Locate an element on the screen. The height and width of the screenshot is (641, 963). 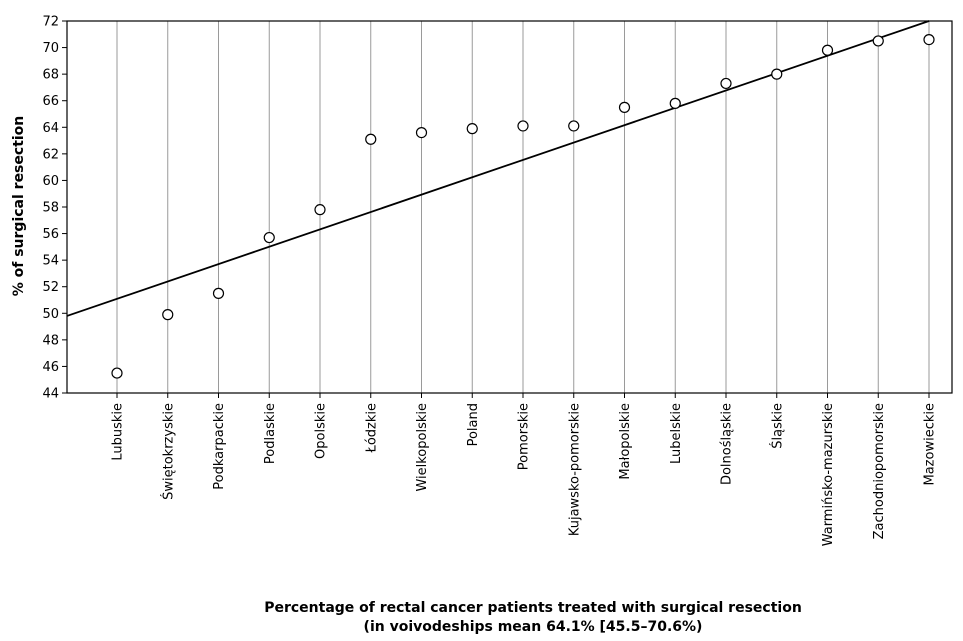
x-category-label: Poland is located at coordinates (473, 424).